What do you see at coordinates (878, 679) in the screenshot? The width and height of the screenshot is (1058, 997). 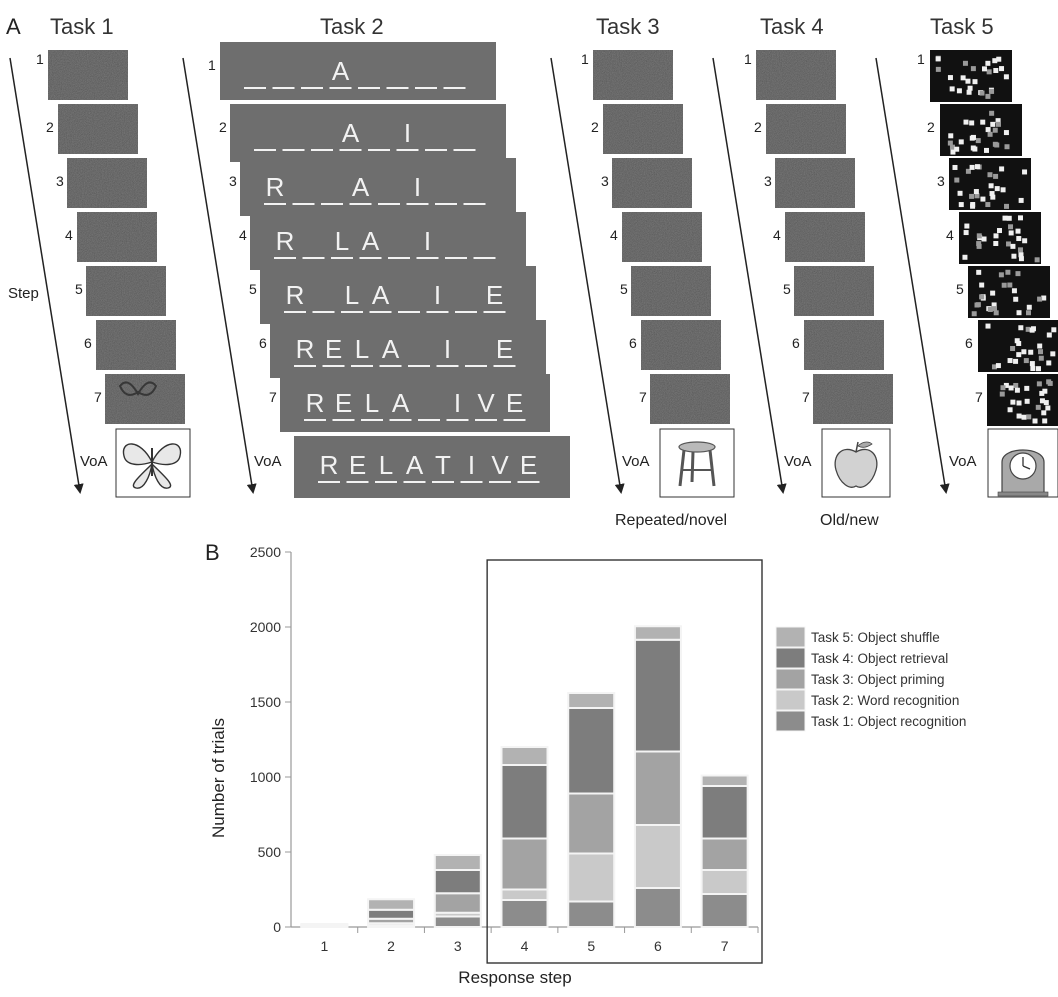 I see `legend-label: Task 3: Object priming` at bounding box center [878, 679].